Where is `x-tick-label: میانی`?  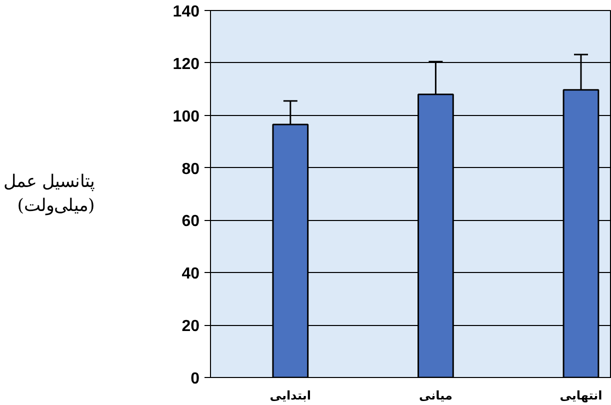 x-tick-label: میانی is located at coordinates (435, 395).